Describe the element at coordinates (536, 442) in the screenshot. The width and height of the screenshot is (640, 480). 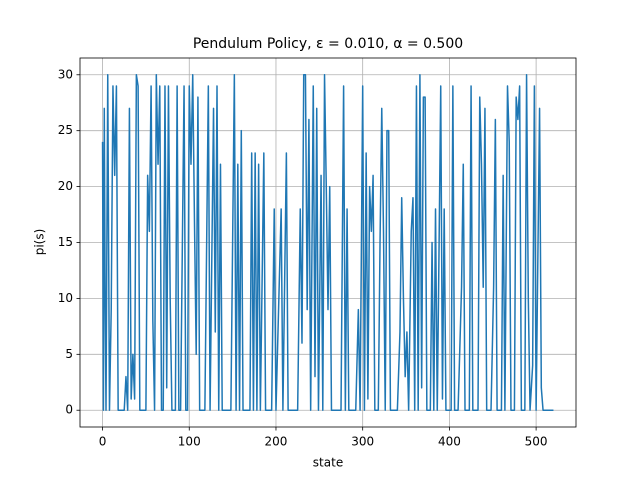
I see `x-tick-label: 500` at that location.